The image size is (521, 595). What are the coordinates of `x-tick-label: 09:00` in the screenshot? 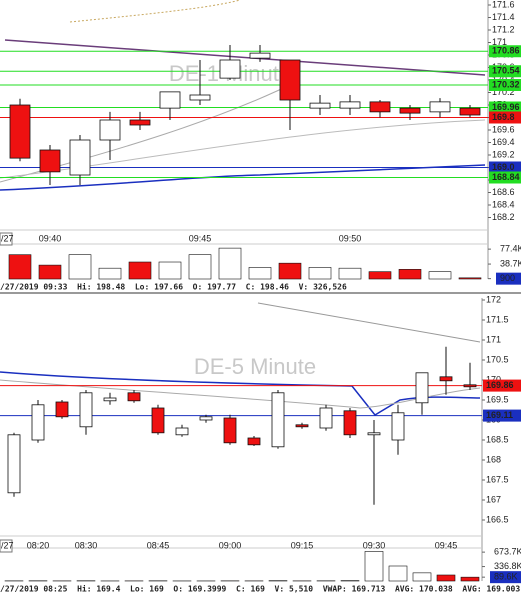 It's located at (230, 545).